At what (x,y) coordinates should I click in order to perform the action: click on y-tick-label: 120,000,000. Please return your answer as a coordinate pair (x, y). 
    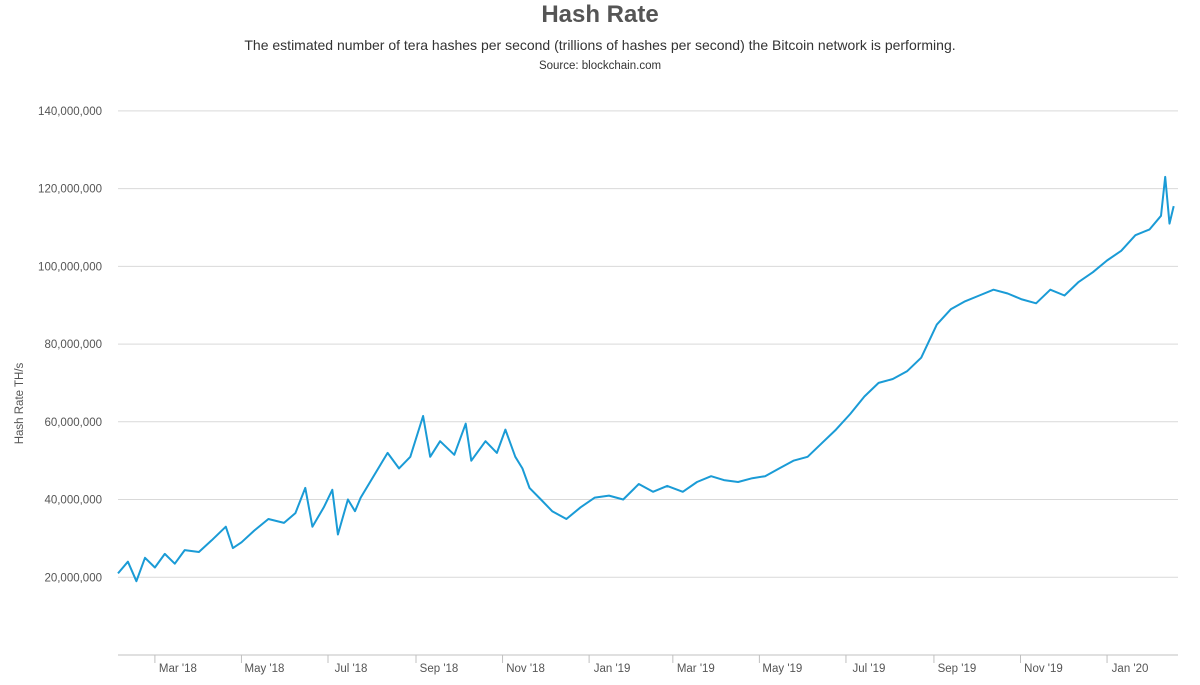
    Looking at the image, I should click on (70, 190).